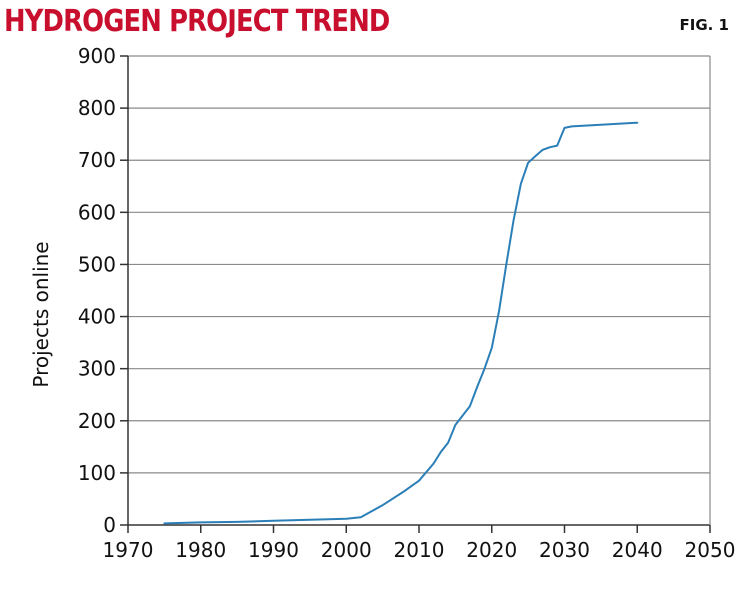 This screenshot has height=590, width=737. I want to click on x-tick-label-2010: 2010, so click(419, 550).